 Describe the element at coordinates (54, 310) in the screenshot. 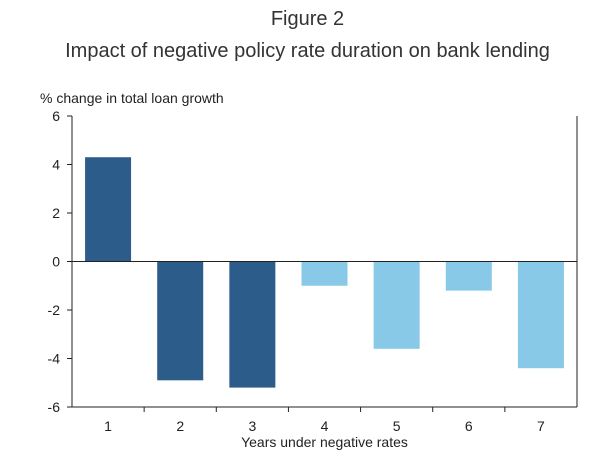

I see `y-tick-label: -2` at that location.